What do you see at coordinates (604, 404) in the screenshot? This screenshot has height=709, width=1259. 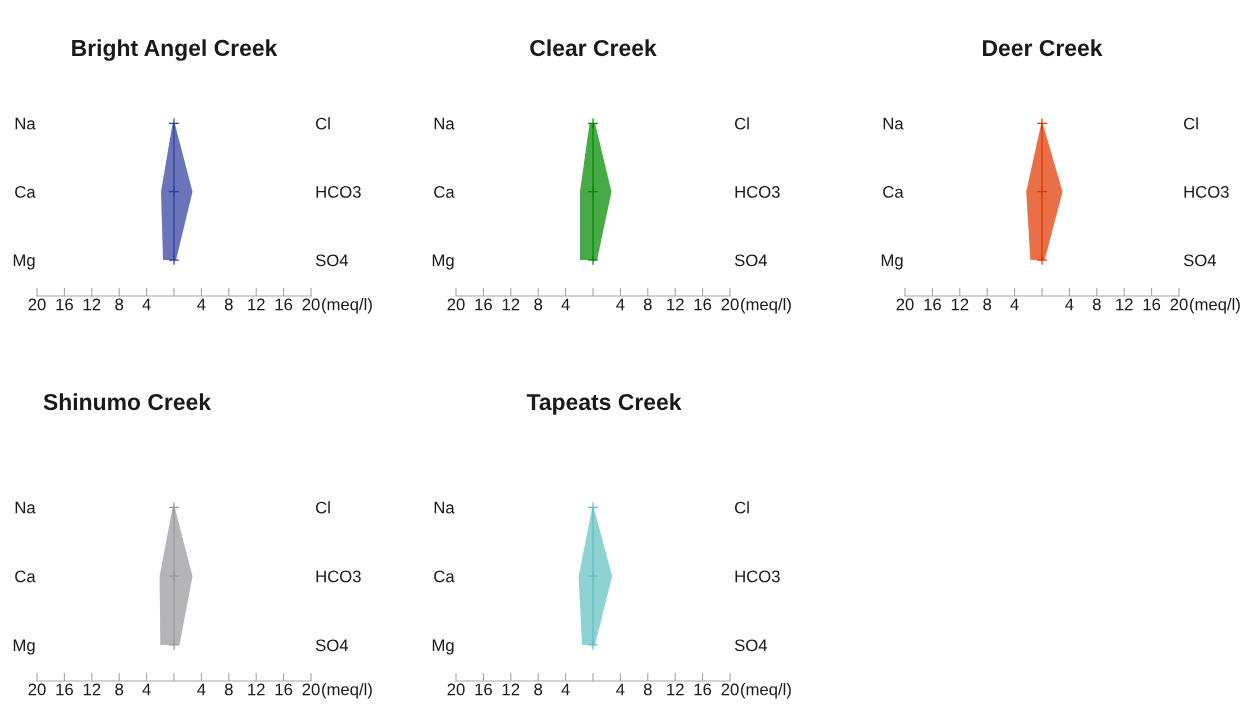 I see `chart-title: Tapeats Creek` at bounding box center [604, 404].